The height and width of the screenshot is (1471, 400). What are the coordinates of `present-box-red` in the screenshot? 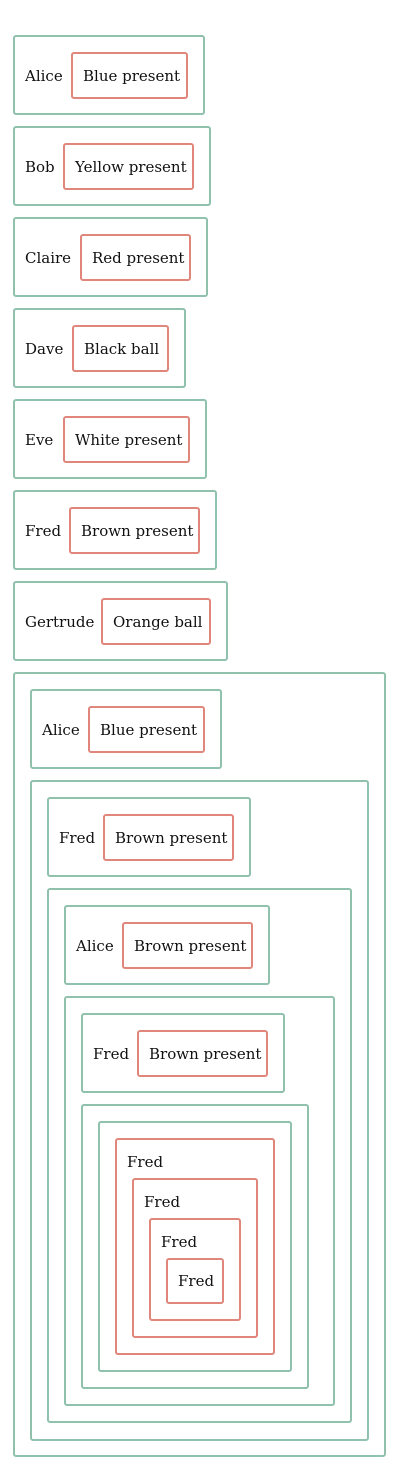 It's located at (135, 257).